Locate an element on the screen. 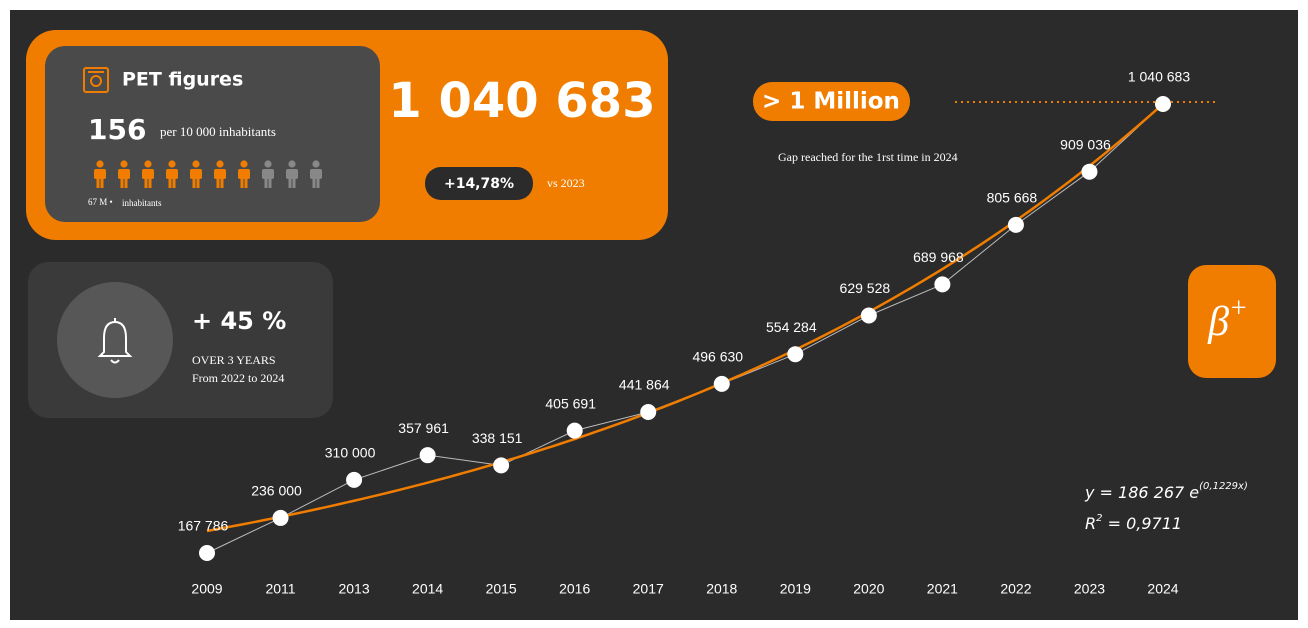 The height and width of the screenshot is (628, 1308). pet-rate-unit: per 10 000 inhabitants is located at coordinates (218, 131).